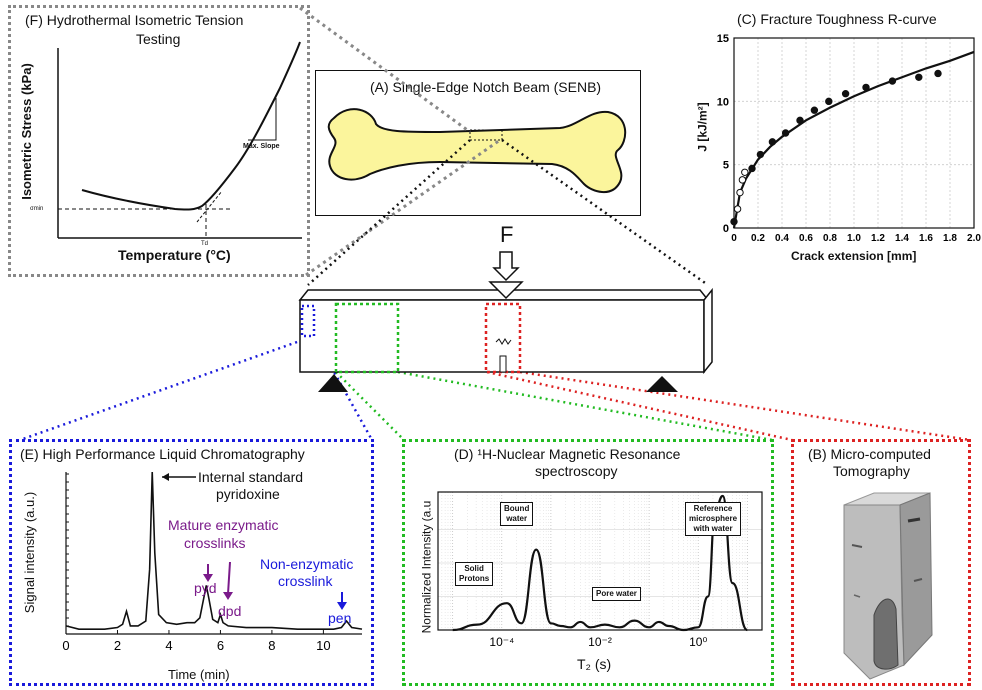 This screenshot has width=982, height=690. Describe the element at coordinates (902, 238) in the screenshot. I see `x-tick-label: 1.4` at that location.